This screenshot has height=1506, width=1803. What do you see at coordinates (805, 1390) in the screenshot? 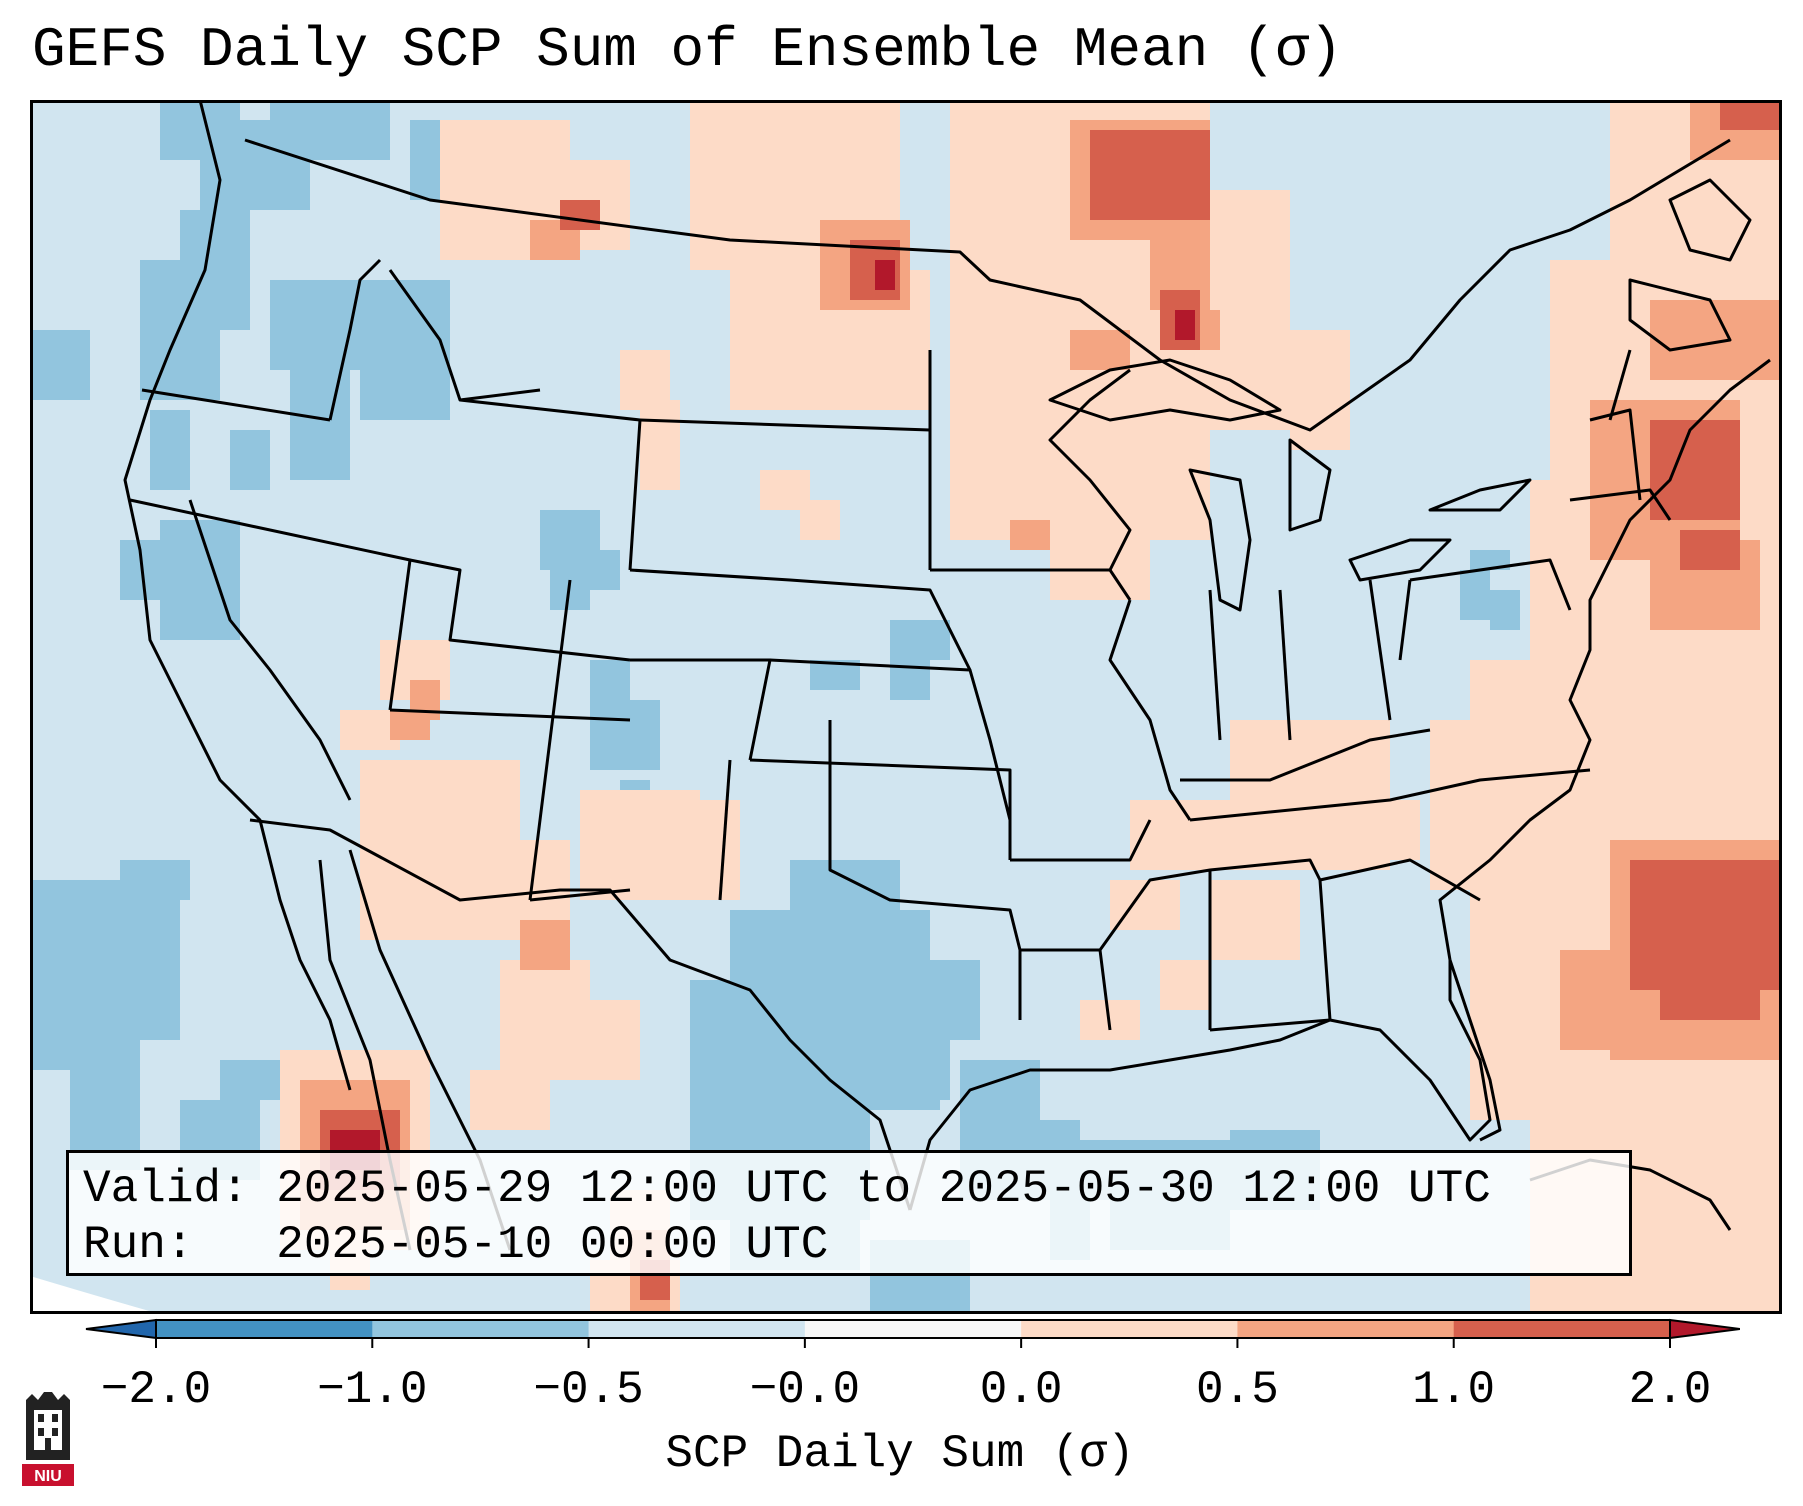
I see `colorbar-tick-label: −0.0` at bounding box center [805, 1390].